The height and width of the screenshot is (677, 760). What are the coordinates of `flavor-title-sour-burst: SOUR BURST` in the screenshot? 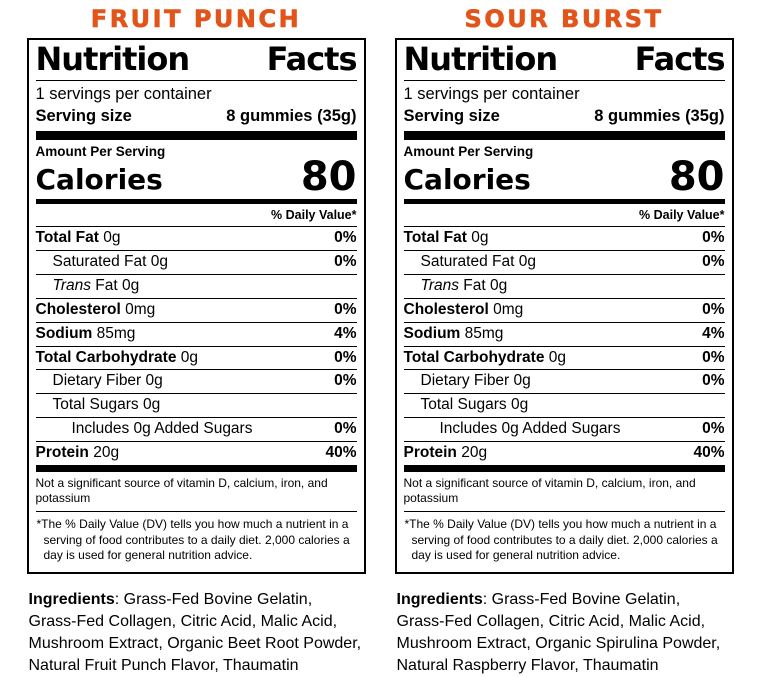 It's located at (564, 19).